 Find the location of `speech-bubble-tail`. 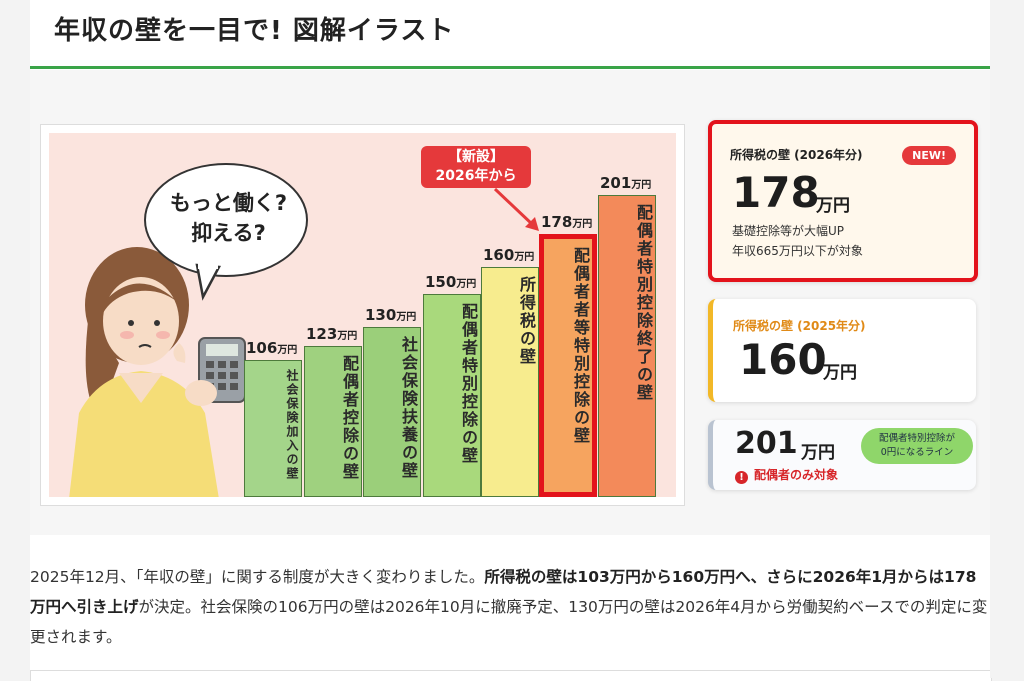

speech-bubble-tail is located at coordinates (208, 282).